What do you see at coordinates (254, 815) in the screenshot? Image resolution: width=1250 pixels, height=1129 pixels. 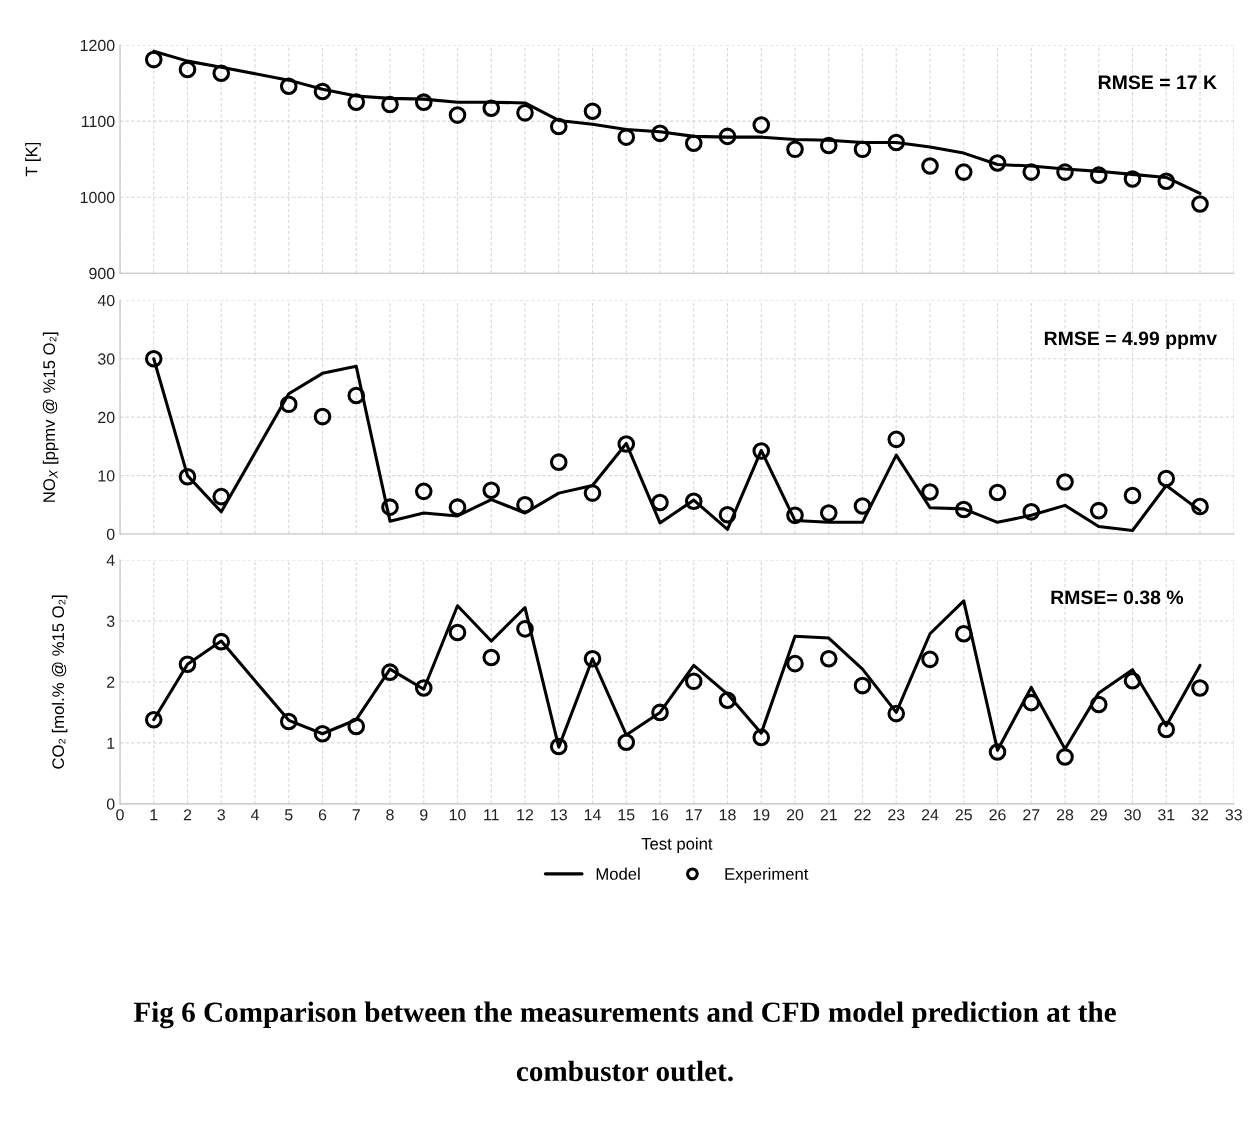 I see `x-tick-label: 4` at bounding box center [254, 815].